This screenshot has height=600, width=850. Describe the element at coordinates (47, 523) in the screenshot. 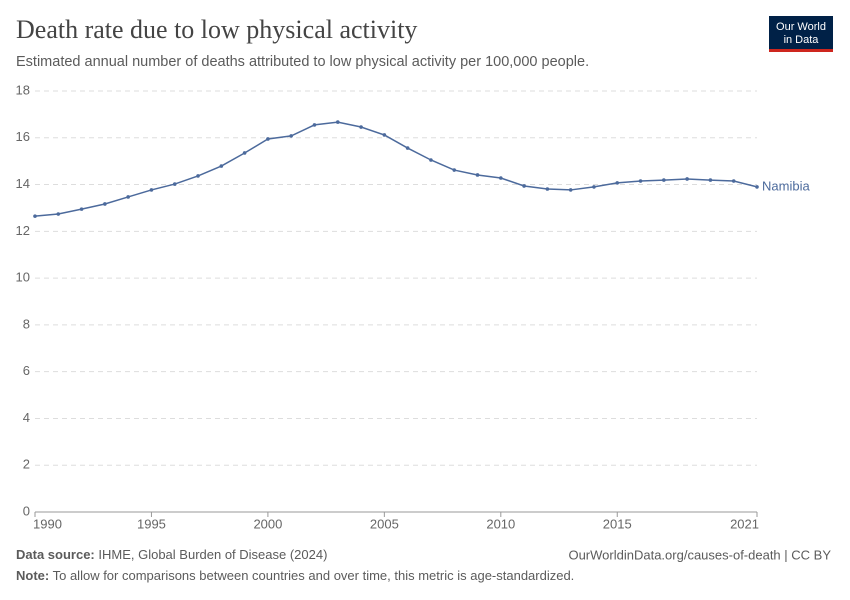

I see `x-tick-label: 1990` at that location.